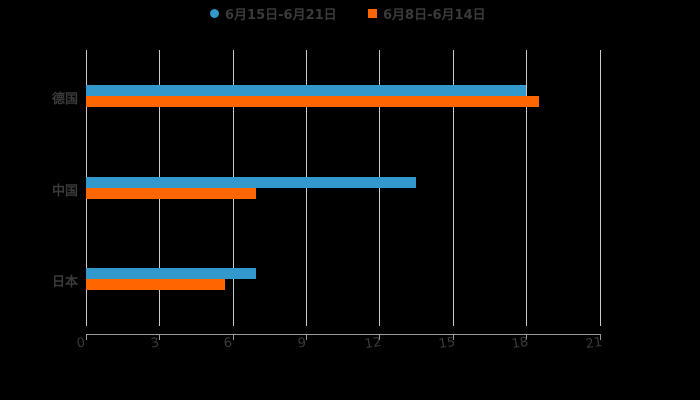 This screenshot has height=400, width=700. I want to click on legend-item-series-1: 6月15日-6月21日, so click(273, 13).